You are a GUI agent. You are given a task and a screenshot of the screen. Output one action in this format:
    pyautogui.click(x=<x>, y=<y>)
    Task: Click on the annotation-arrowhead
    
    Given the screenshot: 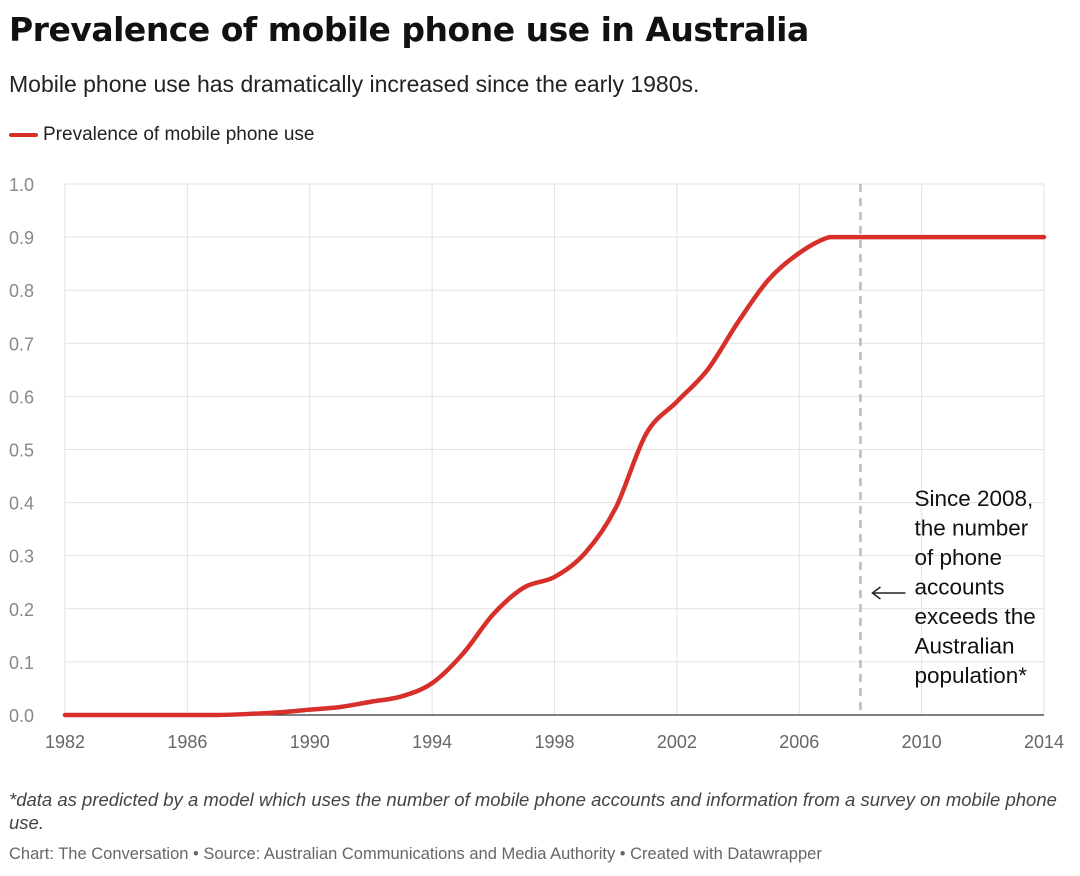 What is the action you would take?
    pyautogui.click(x=876, y=593)
    